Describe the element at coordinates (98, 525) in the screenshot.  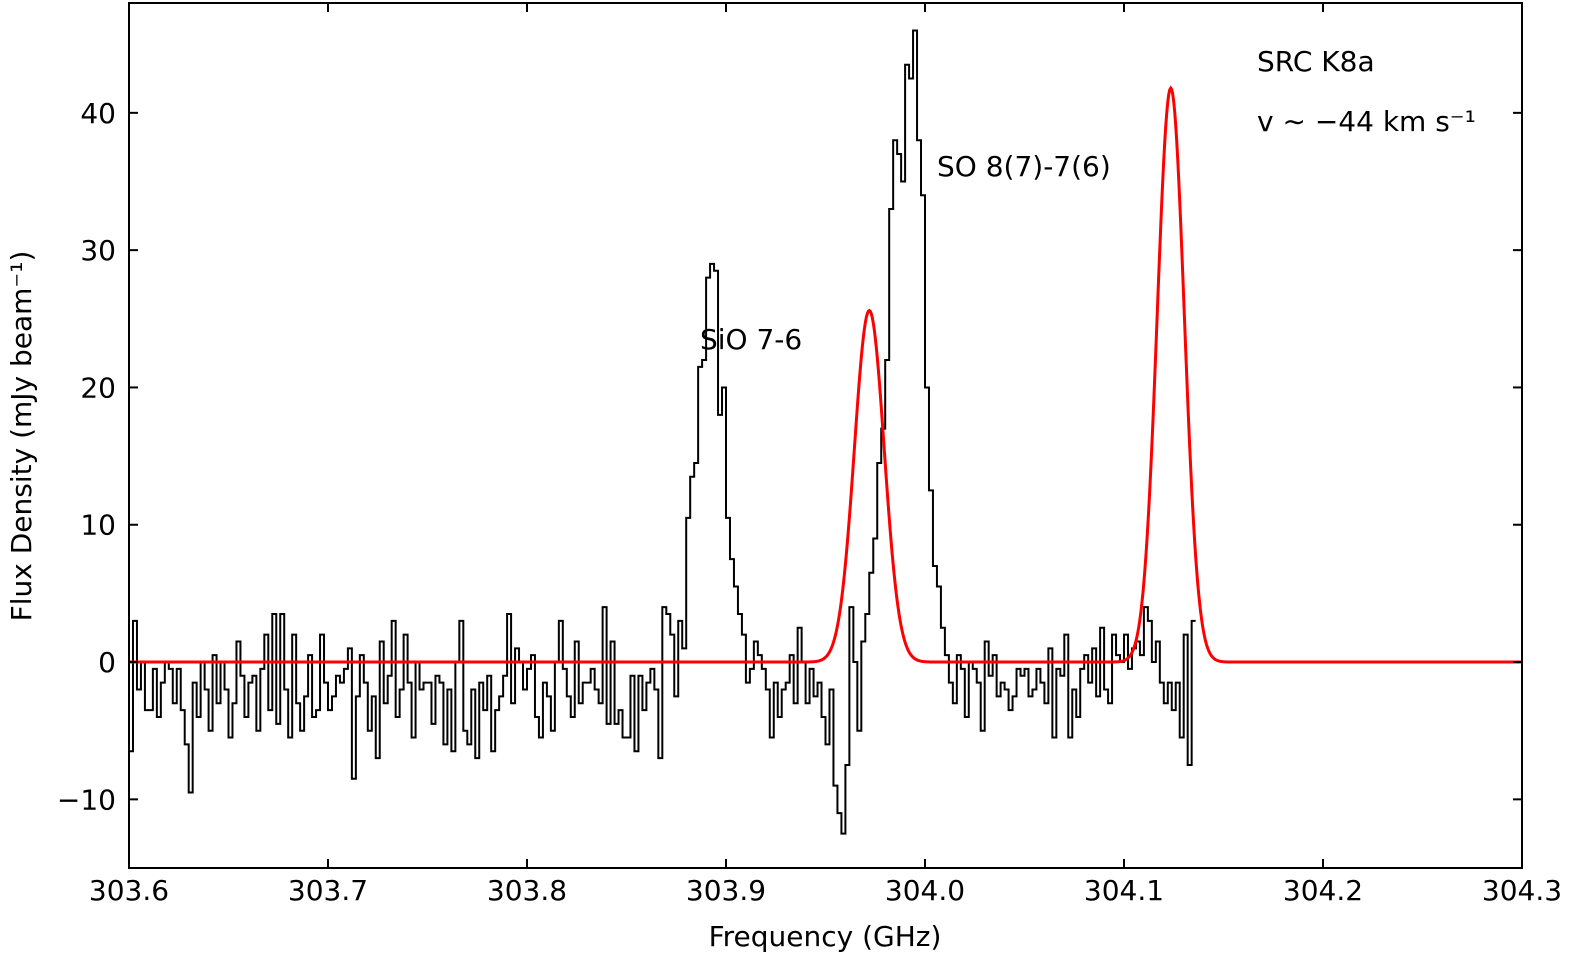
I see `y-tick-label: 10` at that location.